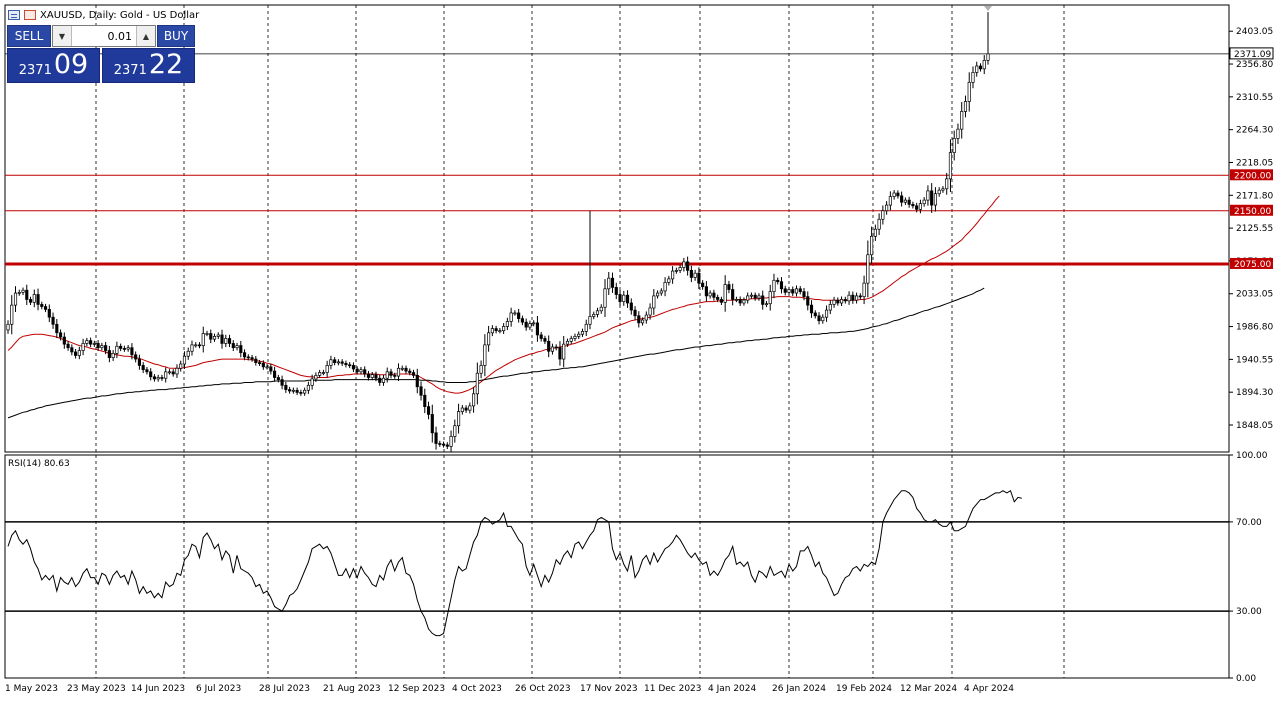  I want to click on lot-dropdown-icon: ▼, so click(62, 36).